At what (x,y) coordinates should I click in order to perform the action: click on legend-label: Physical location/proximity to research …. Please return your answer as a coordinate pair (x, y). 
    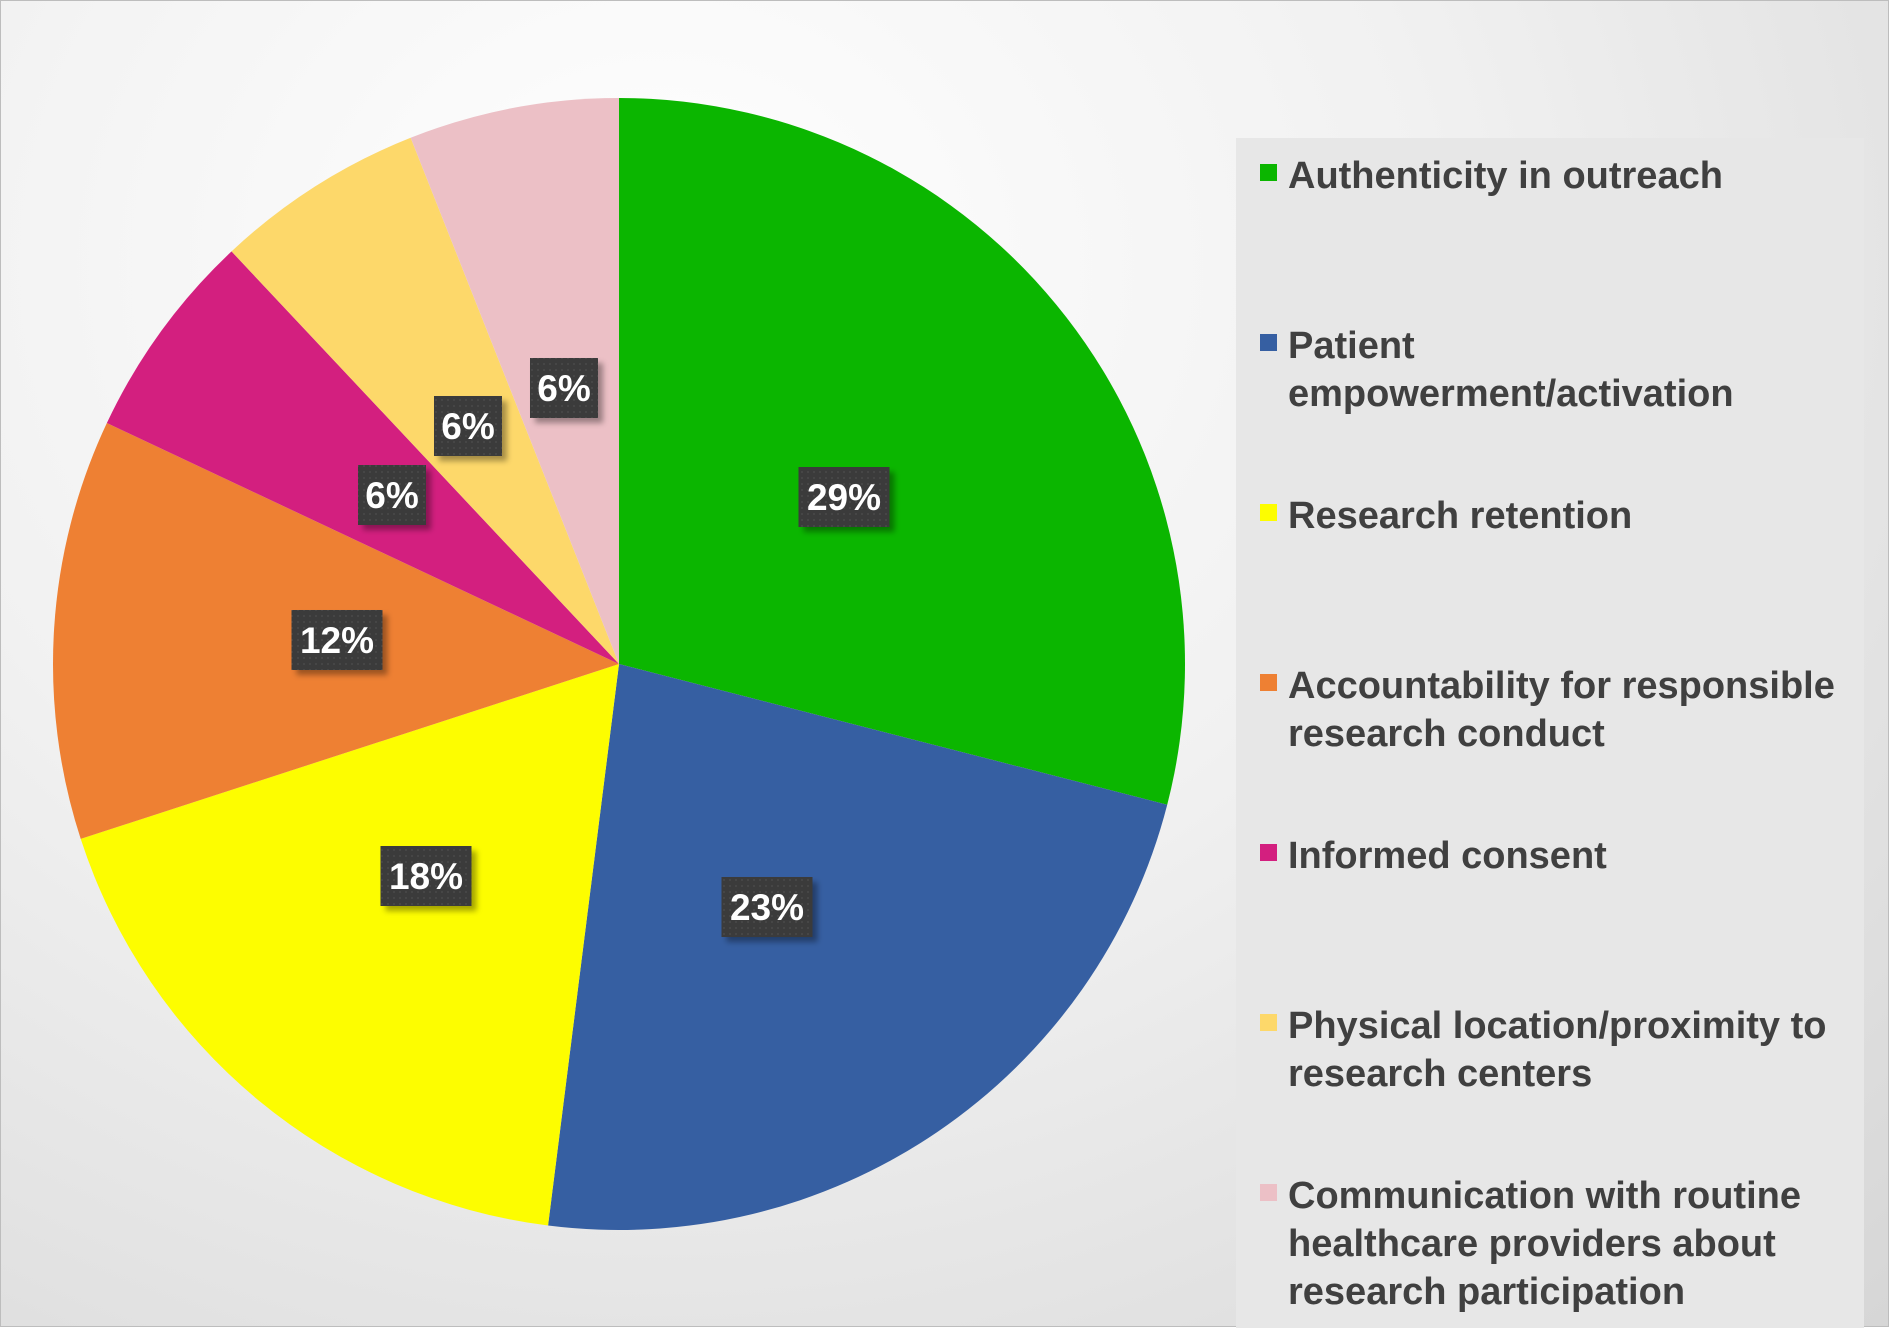
    Looking at the image, I should click on (1557, 1050).